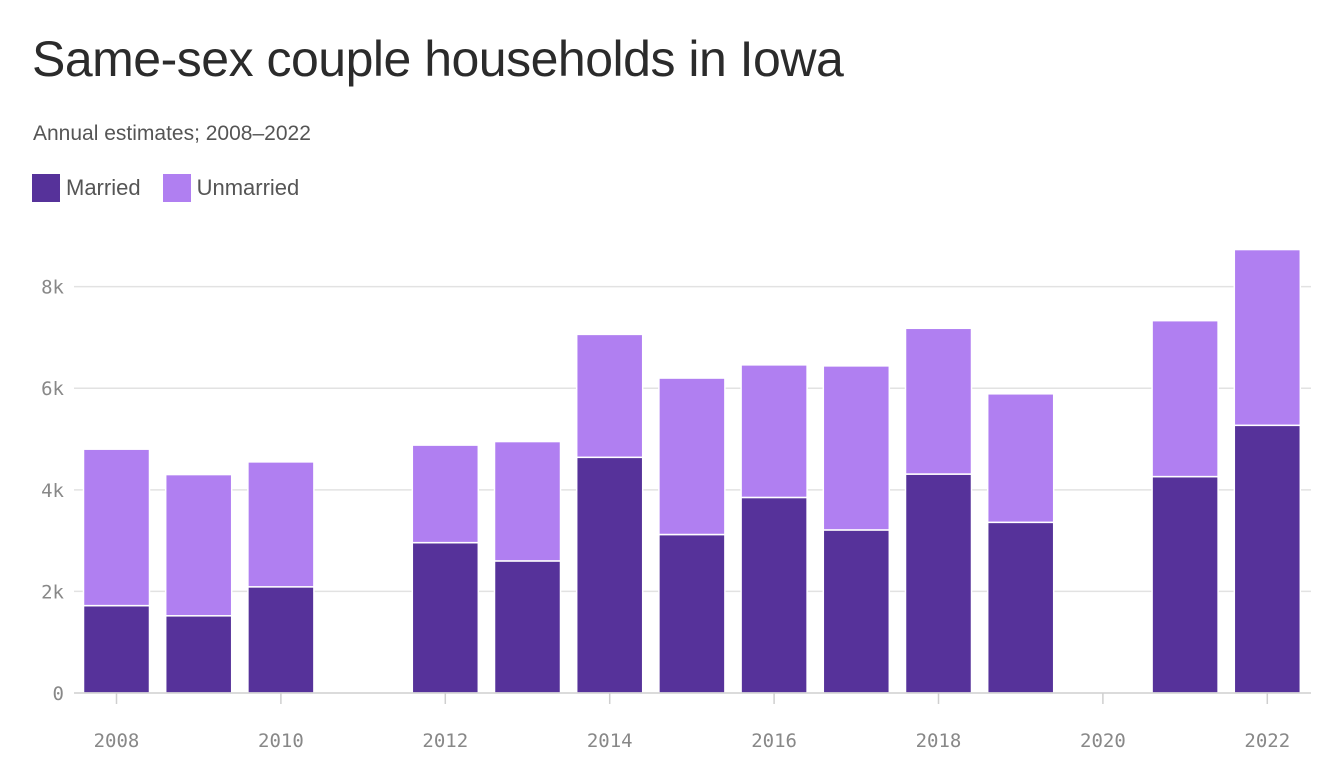 The height and width of the screenshot is (784, 1344). What do you see at coordinates (52, 288) in the screenshot?
I see `y-tick-label-8000: 8k` at bounding box center [52, 288].